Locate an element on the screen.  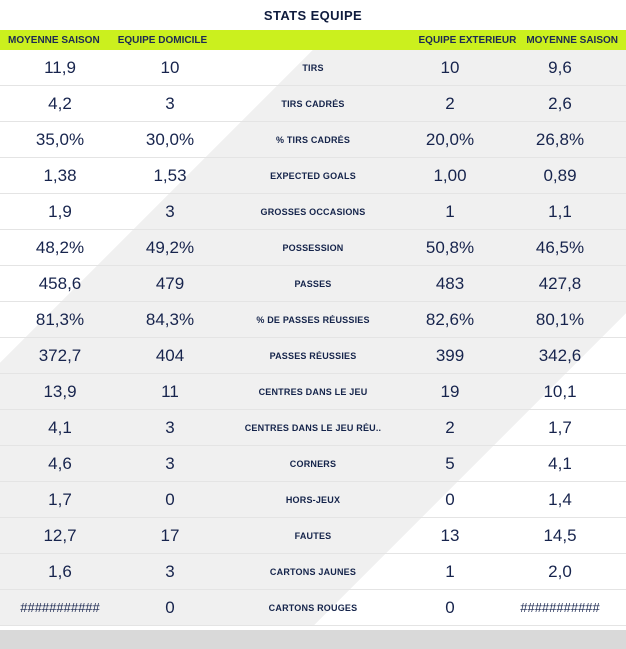
stat-label: CARTONS ROUGES is located at coordinates (313, 607).